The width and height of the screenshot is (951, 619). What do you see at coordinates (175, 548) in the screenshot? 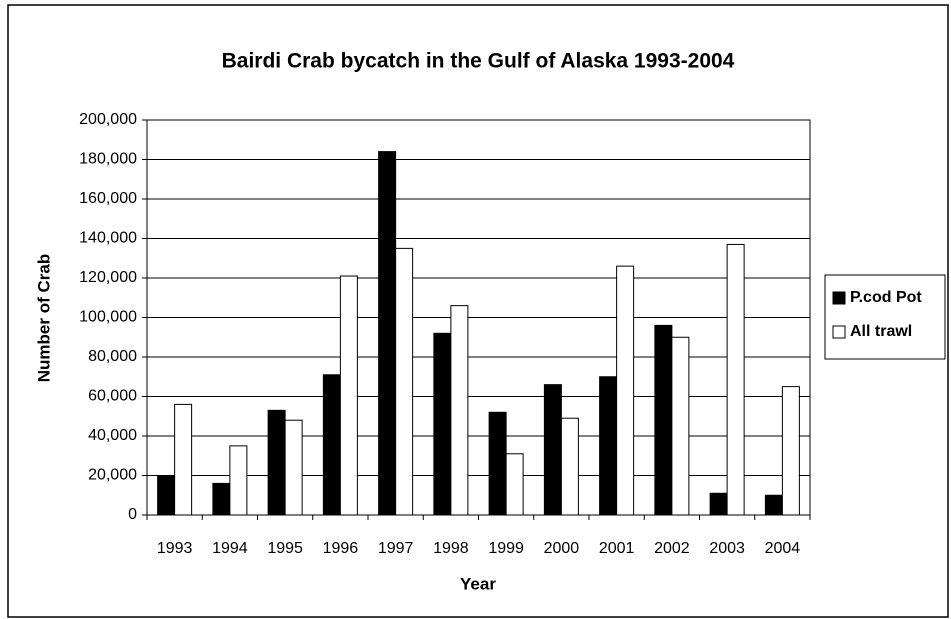
I see `x-tick-label: 1993` at bounding box center [175, 548].